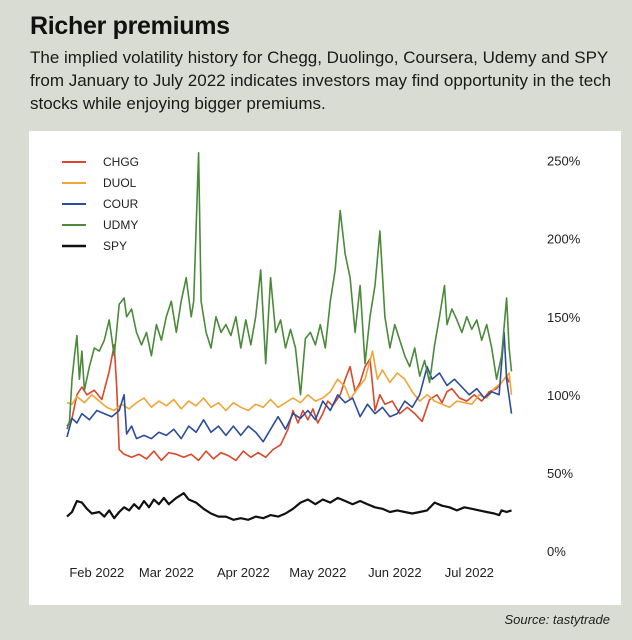 The image size is (632, 640). Describe the element at coordinates (469, 572) in the screenshot. I see `x-tick-label: Jul 2022` at that location.